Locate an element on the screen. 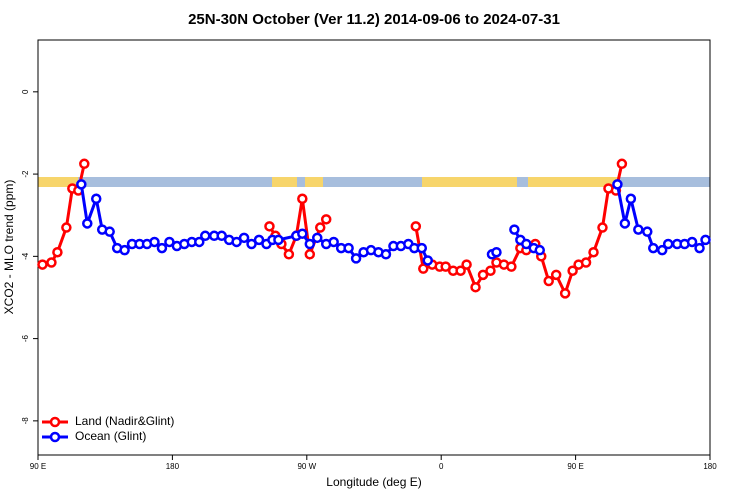  y-tick-label: -4 is located at coordinates (25, 256).